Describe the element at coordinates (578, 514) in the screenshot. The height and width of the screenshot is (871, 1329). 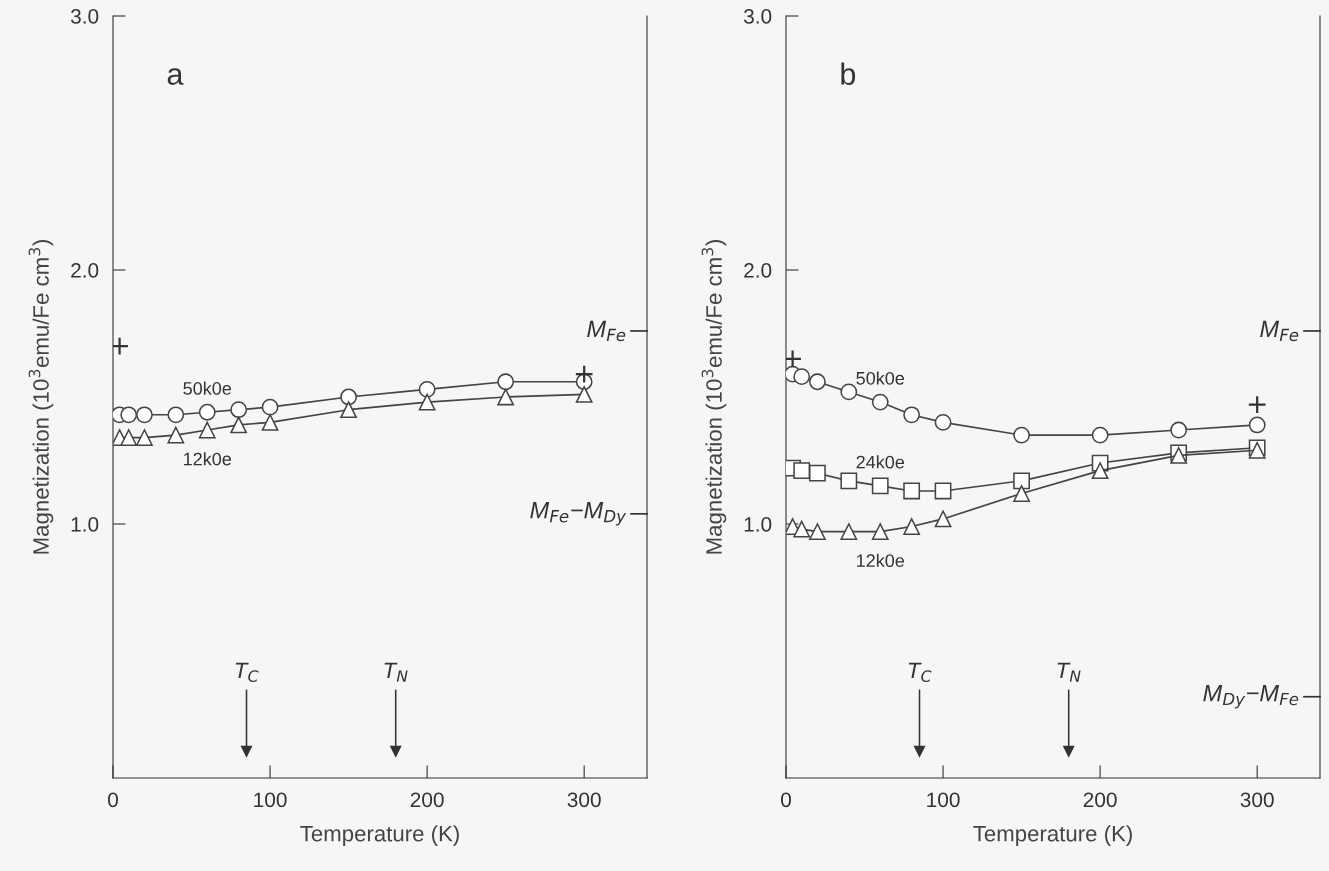
I see `ref-line-label: M$_{Fe}$−M$_{Dy}$` at that location.